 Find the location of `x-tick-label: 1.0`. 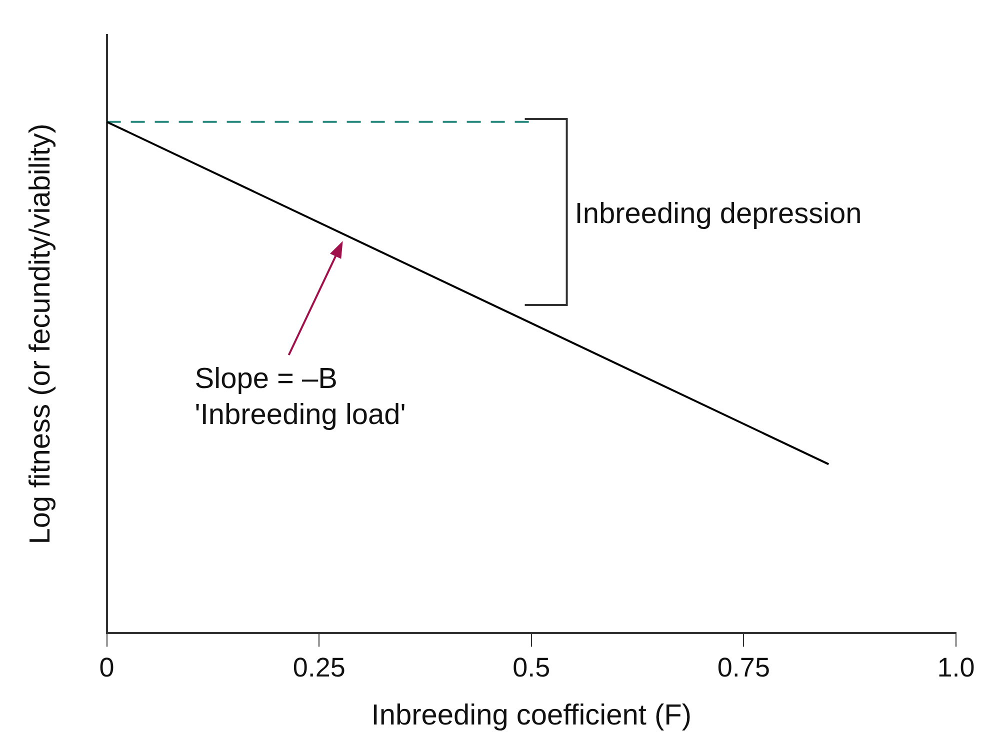

x-tick-label: 1.0 is located at coordinates (956, 667).